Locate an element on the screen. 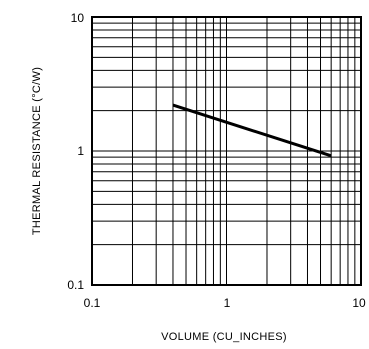 Image resolution: width=369 pixels, height=349 pixels. series-line-segment is located at coordinates (252, 130).